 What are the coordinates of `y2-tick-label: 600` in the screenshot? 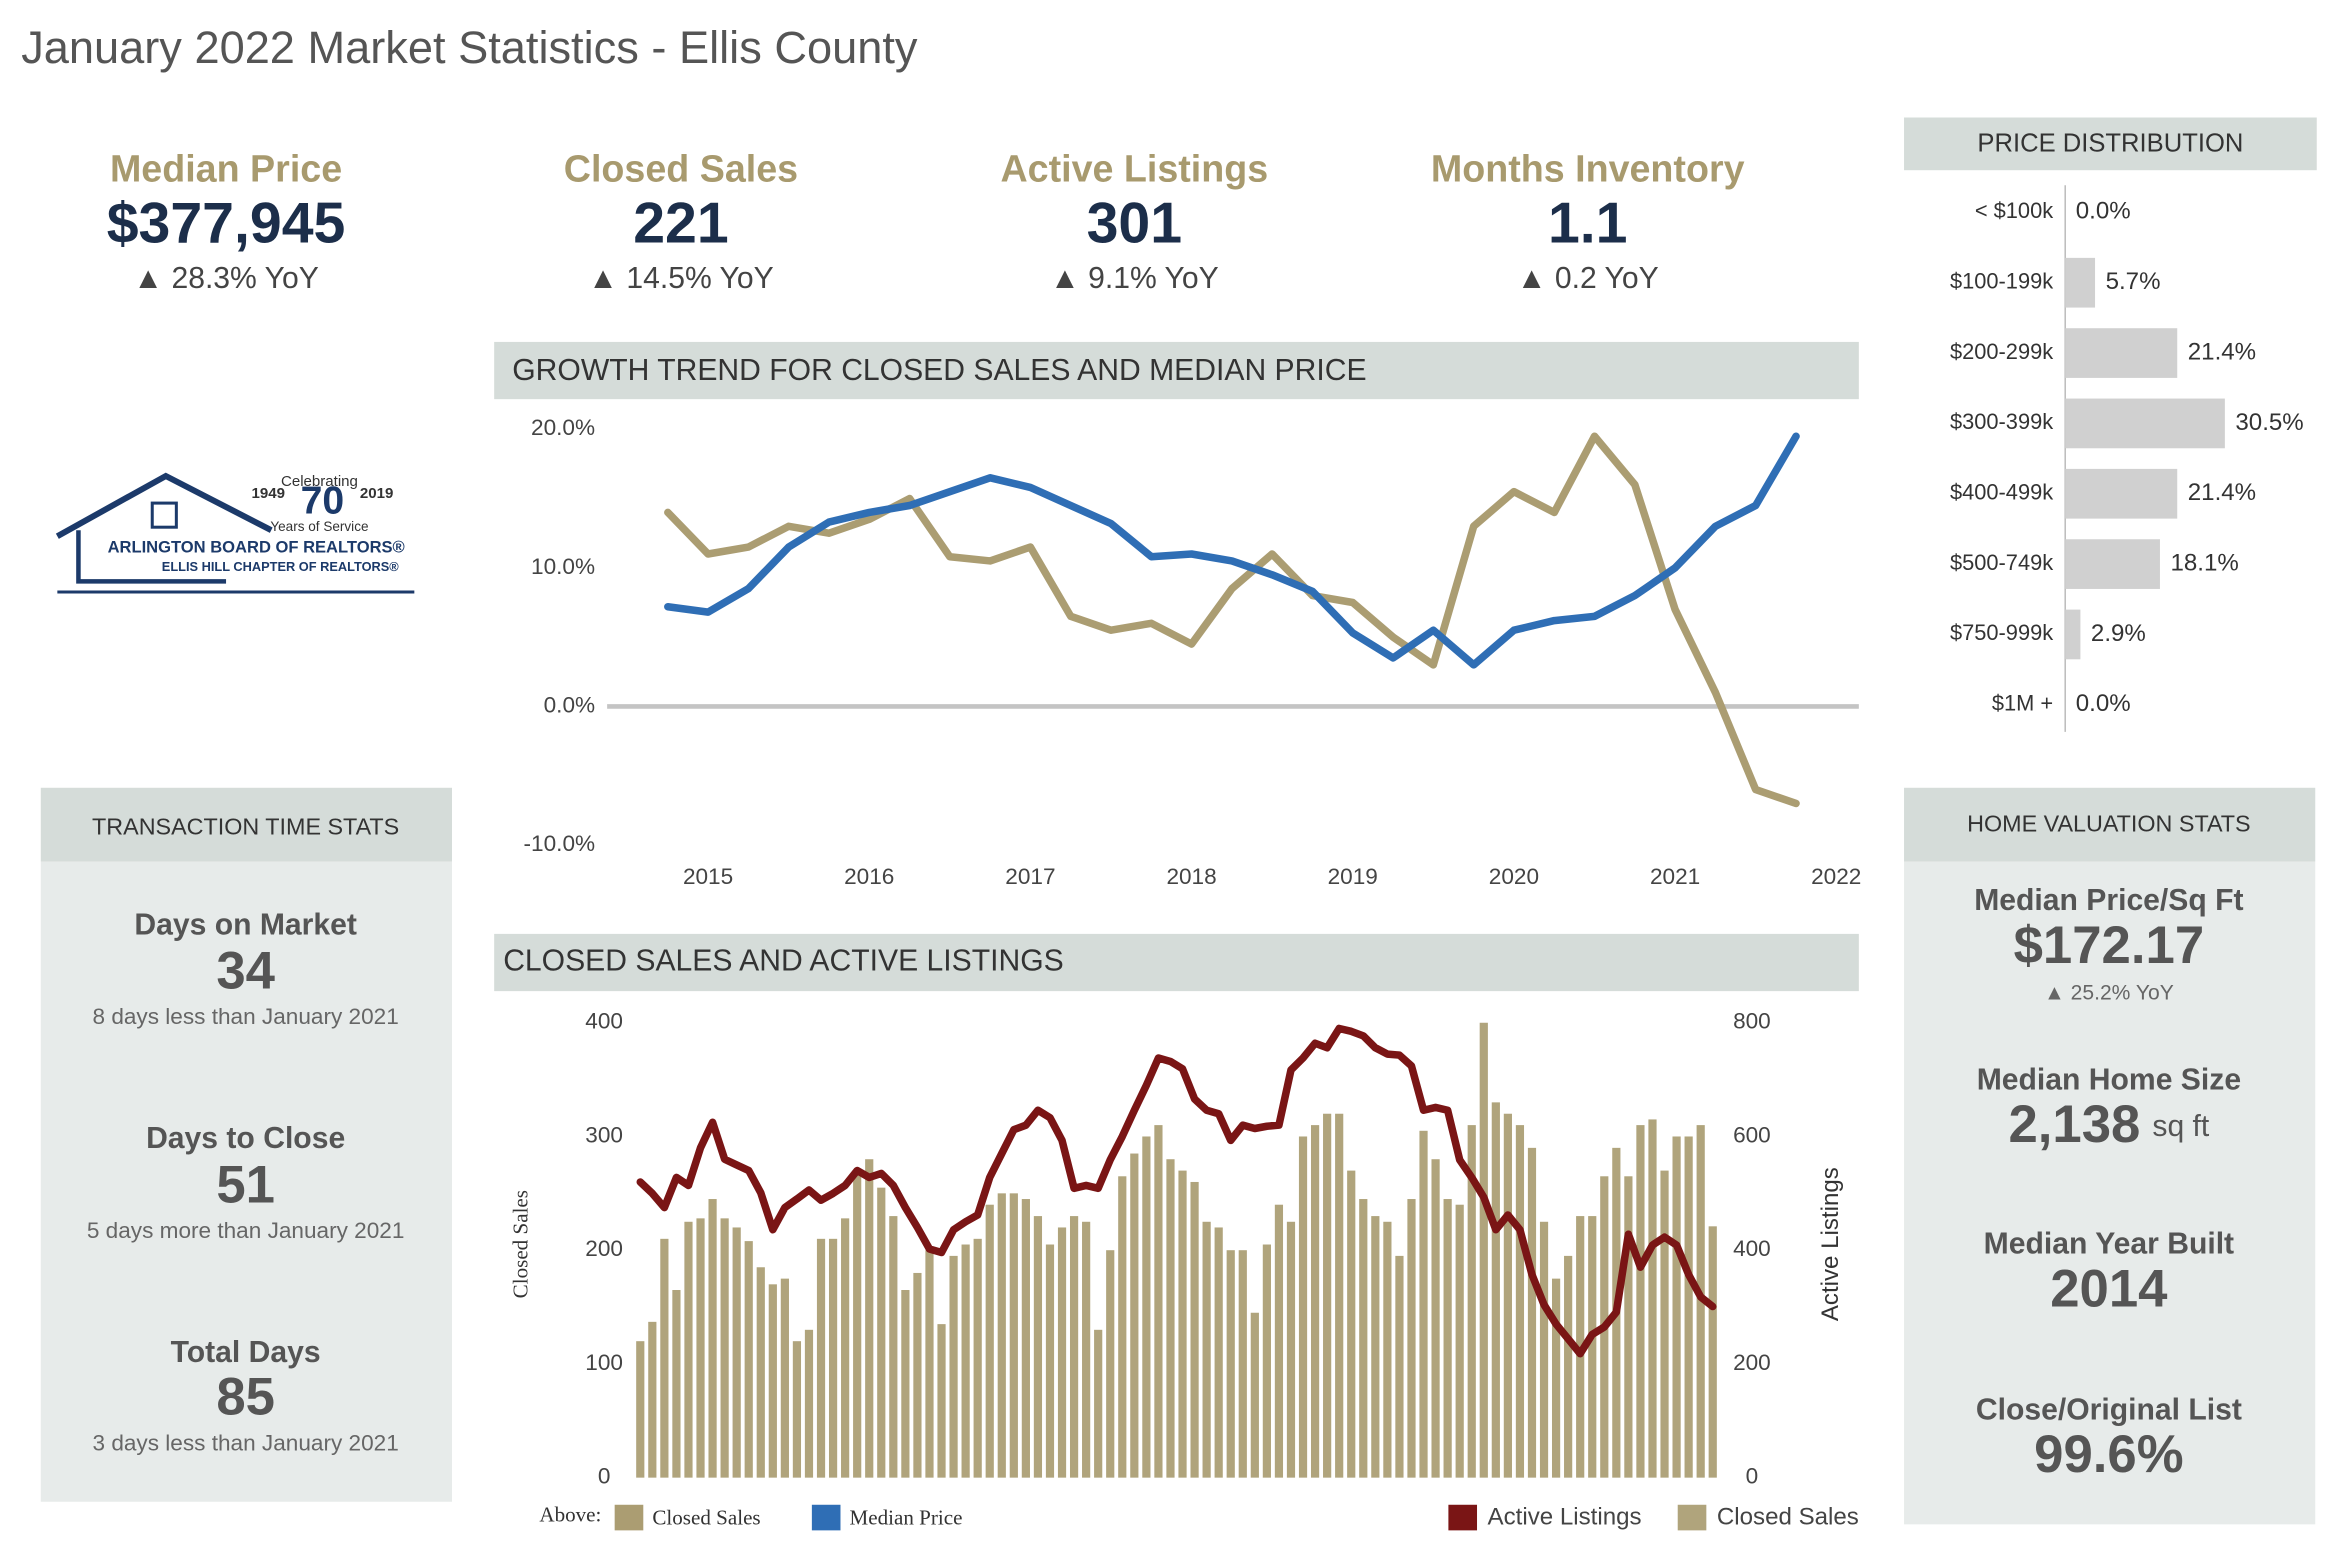 It's located at (1752, 1134).